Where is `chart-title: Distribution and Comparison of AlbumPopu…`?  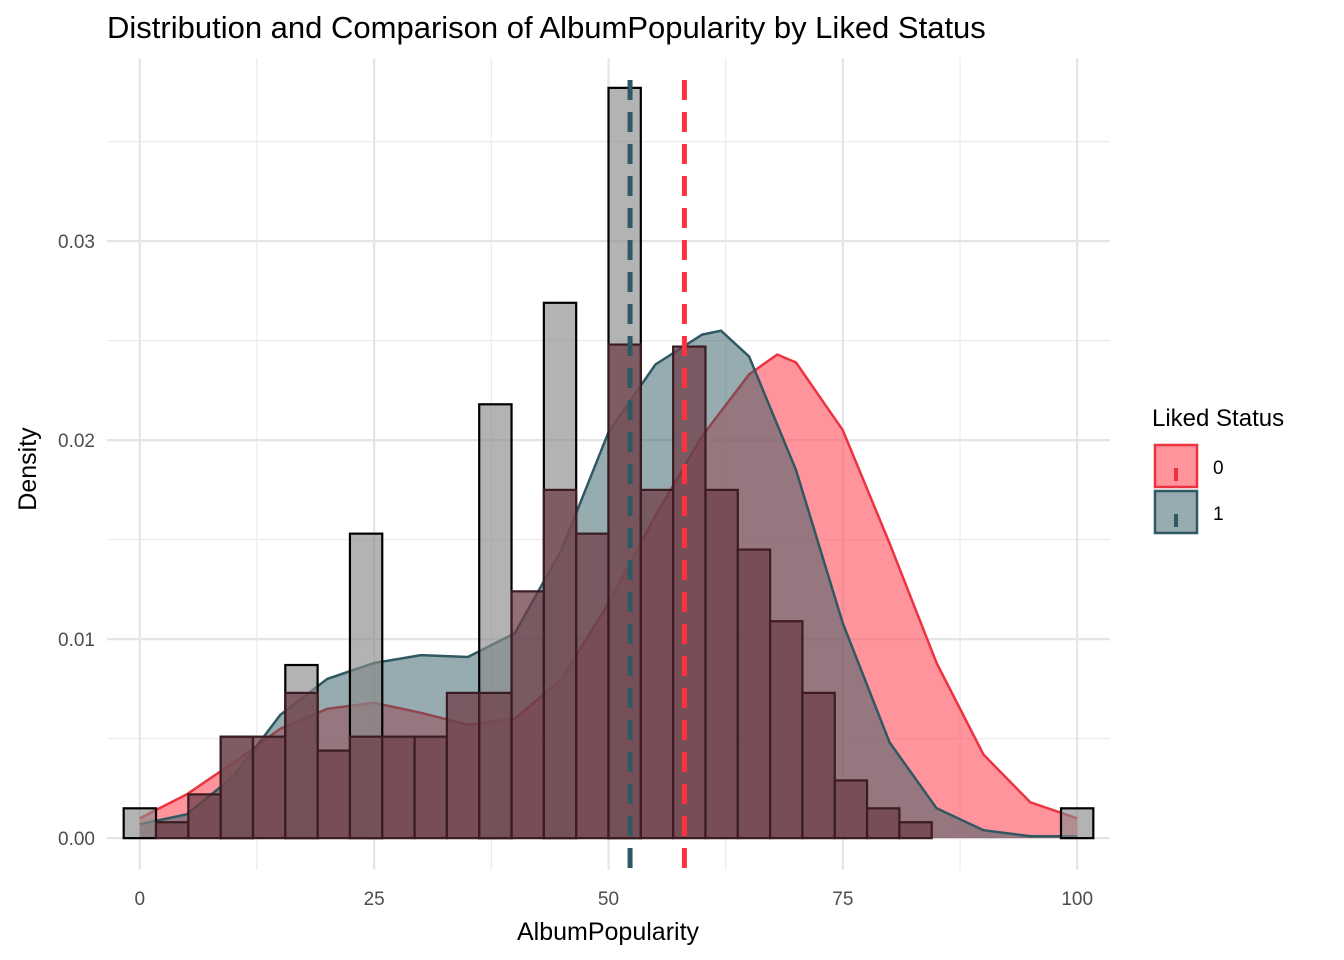
chart-title: Distribution and Comparison of AlbumPopu… is located at coordinates (546, 27).